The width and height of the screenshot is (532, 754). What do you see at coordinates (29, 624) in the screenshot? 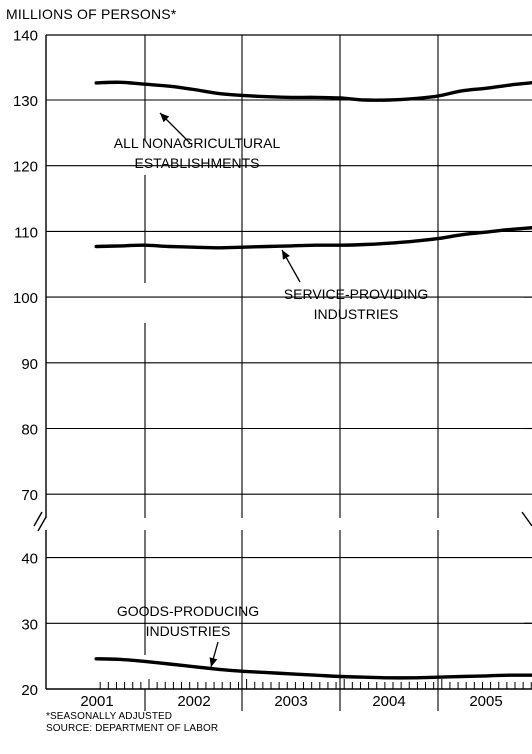
I see `y-tick-label-30: 30` at bounding box center [29, 624].